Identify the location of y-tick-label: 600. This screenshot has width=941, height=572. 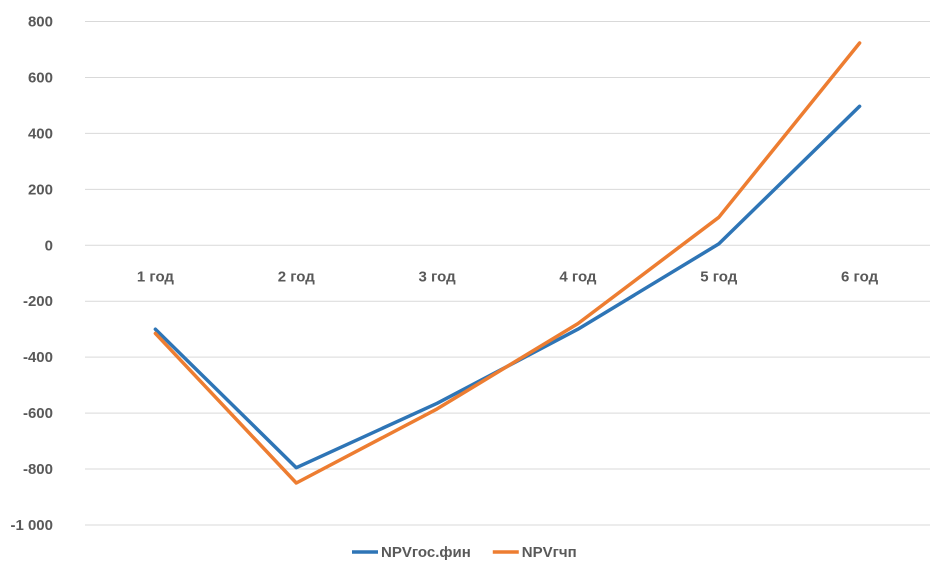
(40, 77).